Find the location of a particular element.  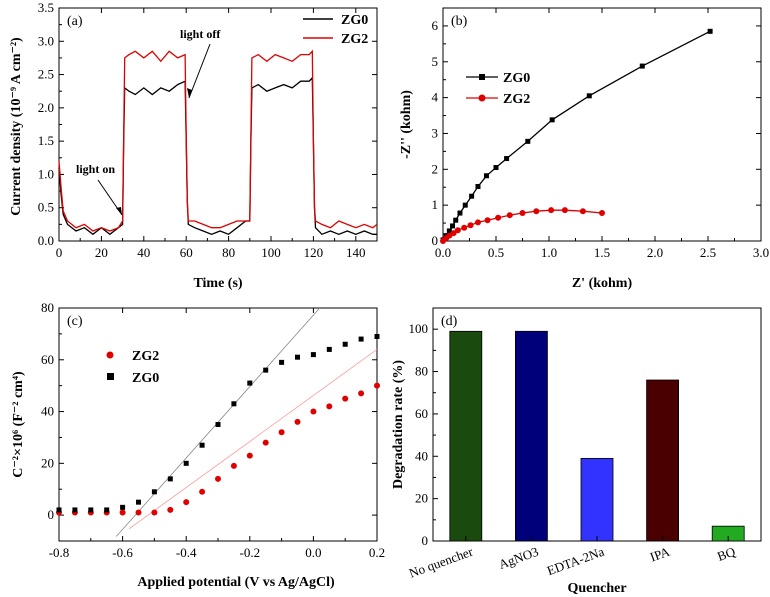

panel-a-y-axis-label: Current density (10⁻⁹ A cm⁻²) is located at coordinates (16, 126).